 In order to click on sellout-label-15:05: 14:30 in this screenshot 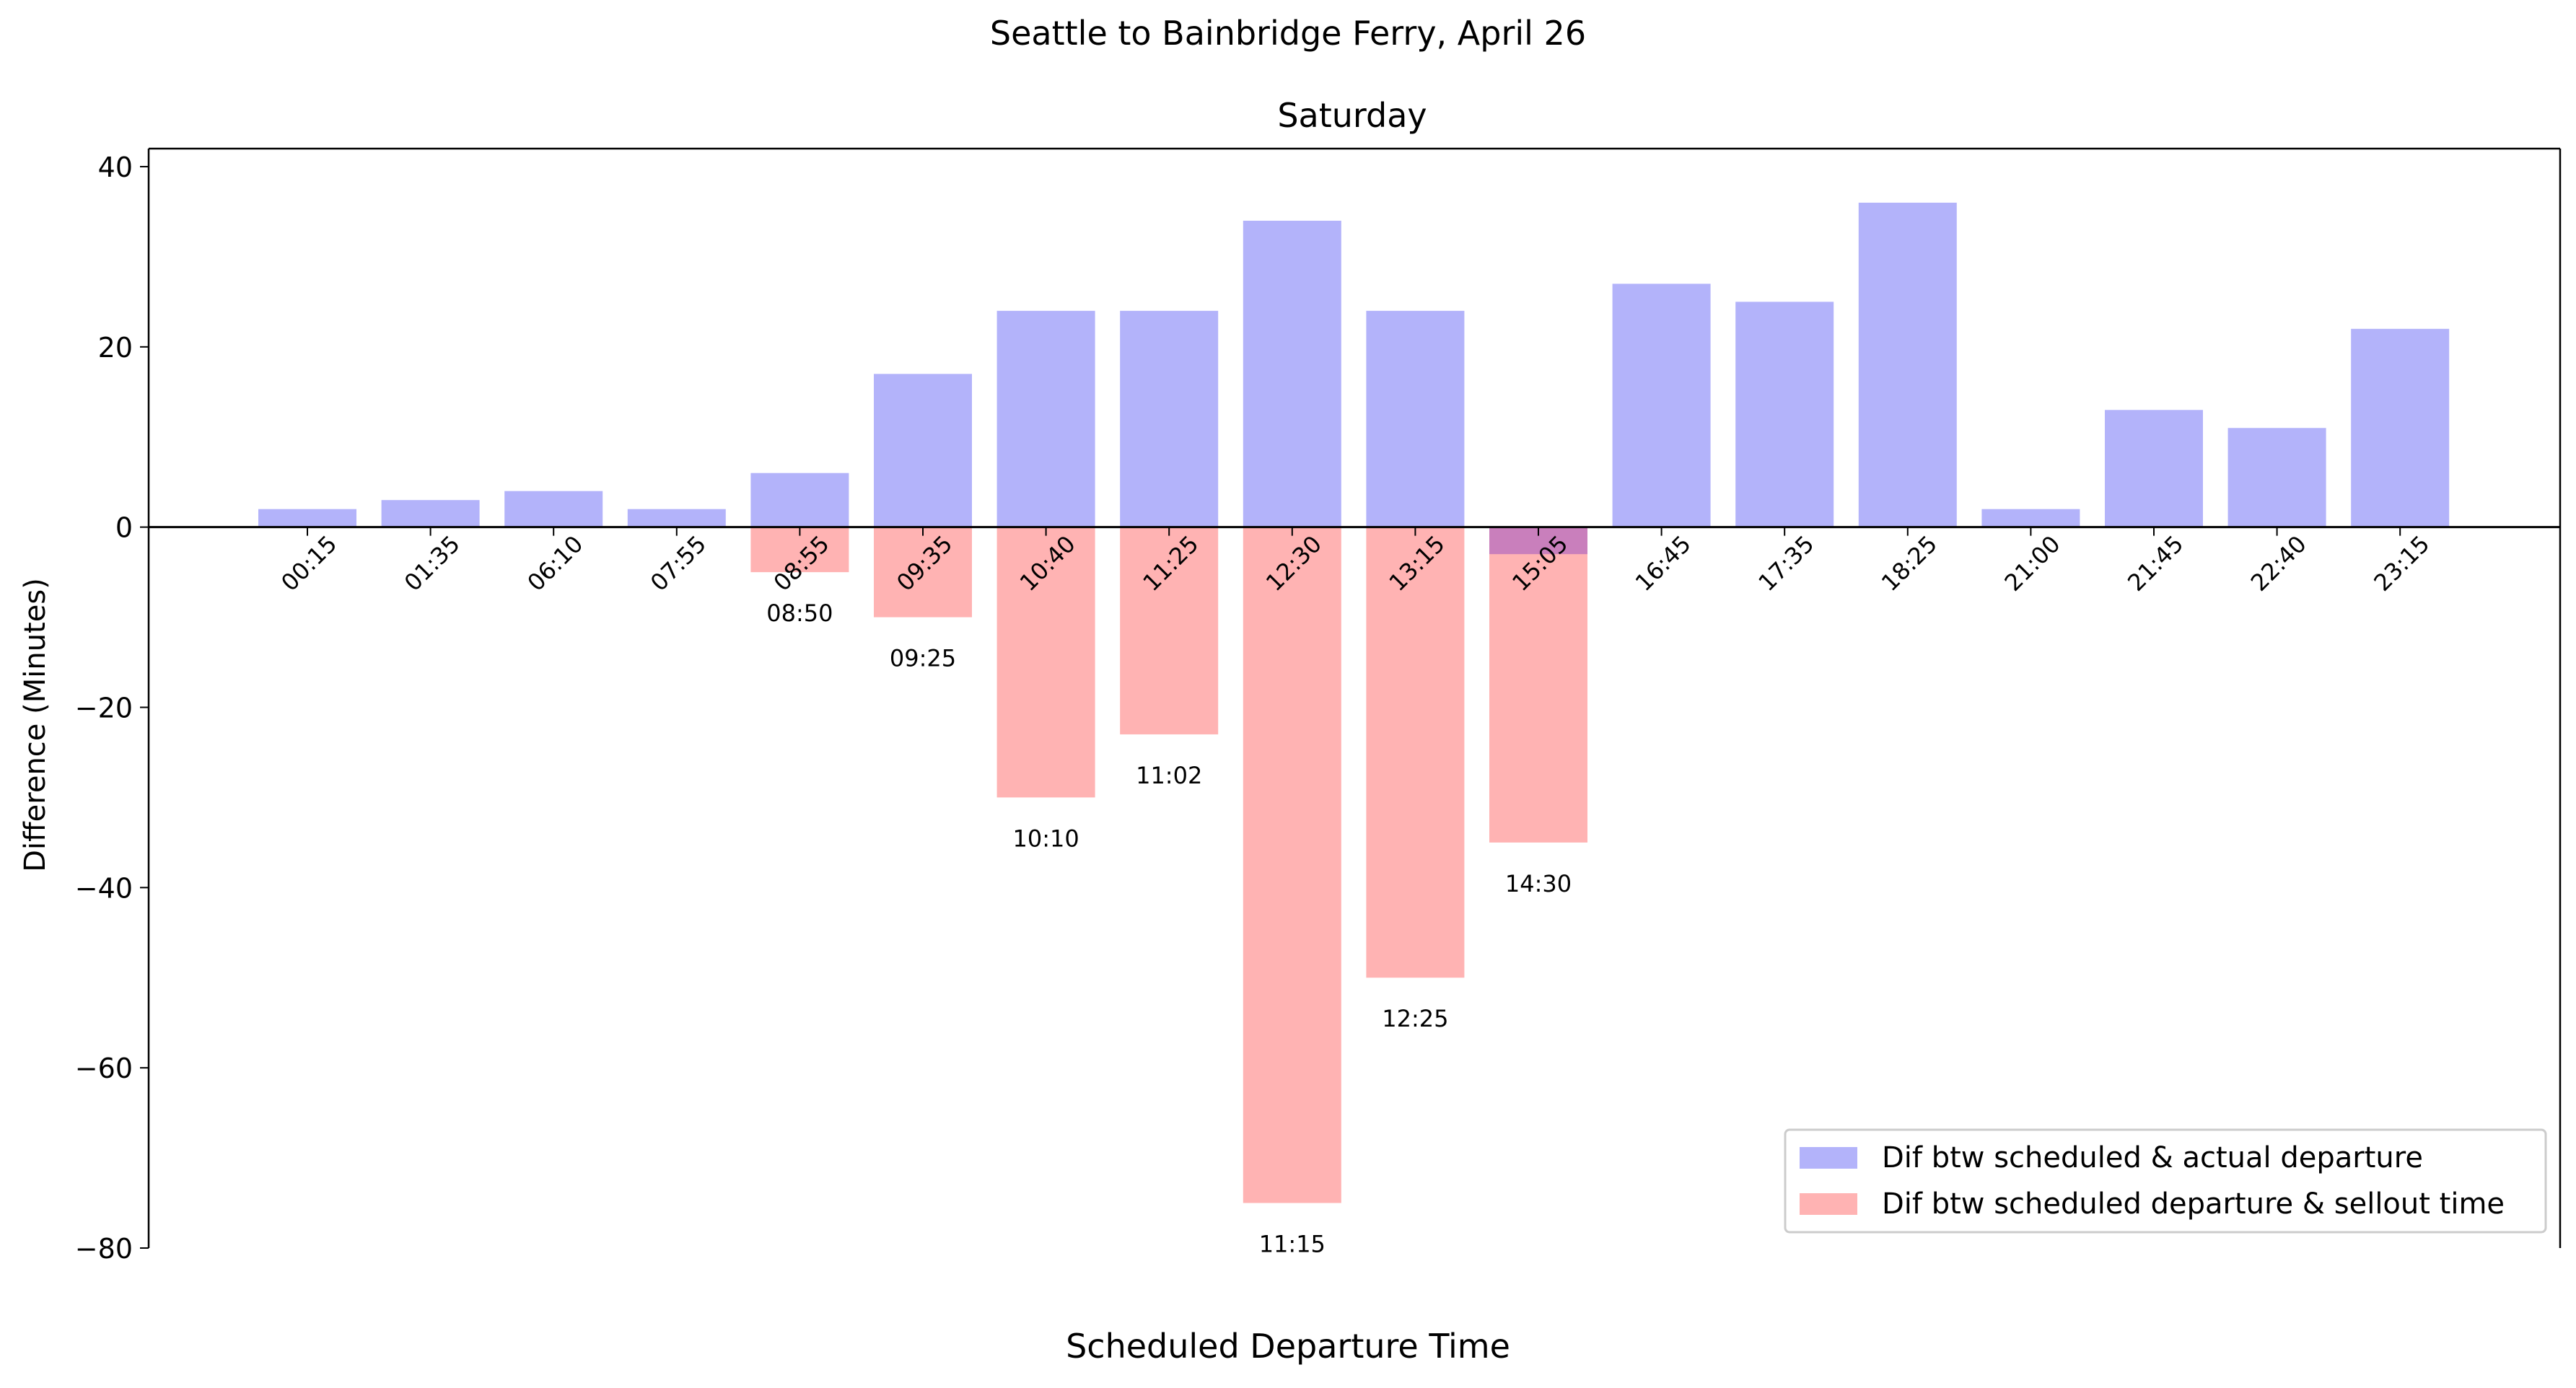, I will do `click(1538, 883)`.